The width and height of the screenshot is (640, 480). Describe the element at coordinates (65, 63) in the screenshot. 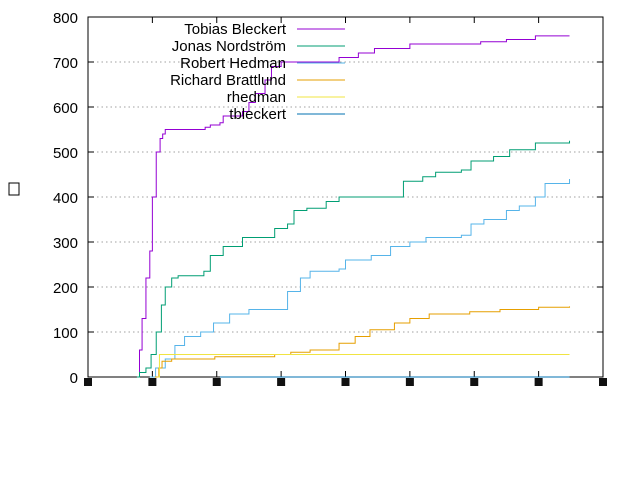

I see `y-tick-label: 700` at that location.